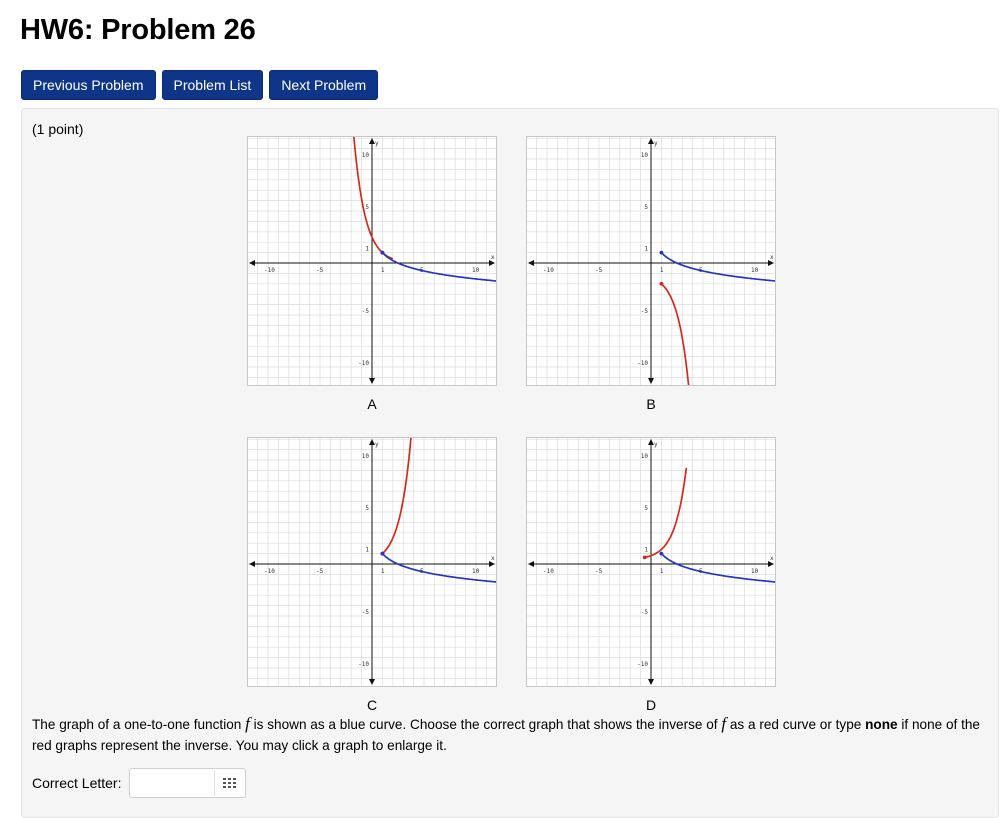 Image resolution: width=1005 pixels, height=818 pixels. What do you see at coordinates (88, 85) in the screenshot?
I see `previous-problem-button: Previous Problem` at bounding box center [88, 85].